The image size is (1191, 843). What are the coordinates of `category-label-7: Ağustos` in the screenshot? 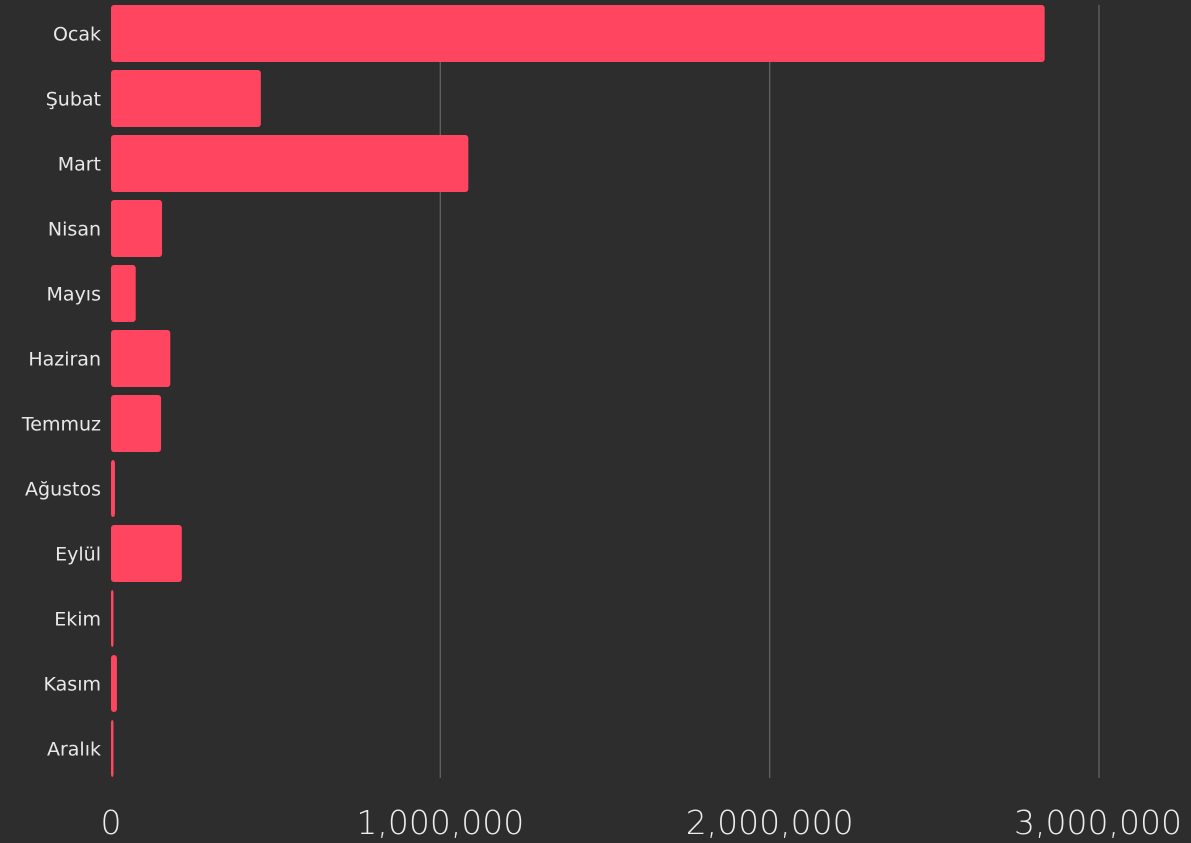 It's located at (63, 490).